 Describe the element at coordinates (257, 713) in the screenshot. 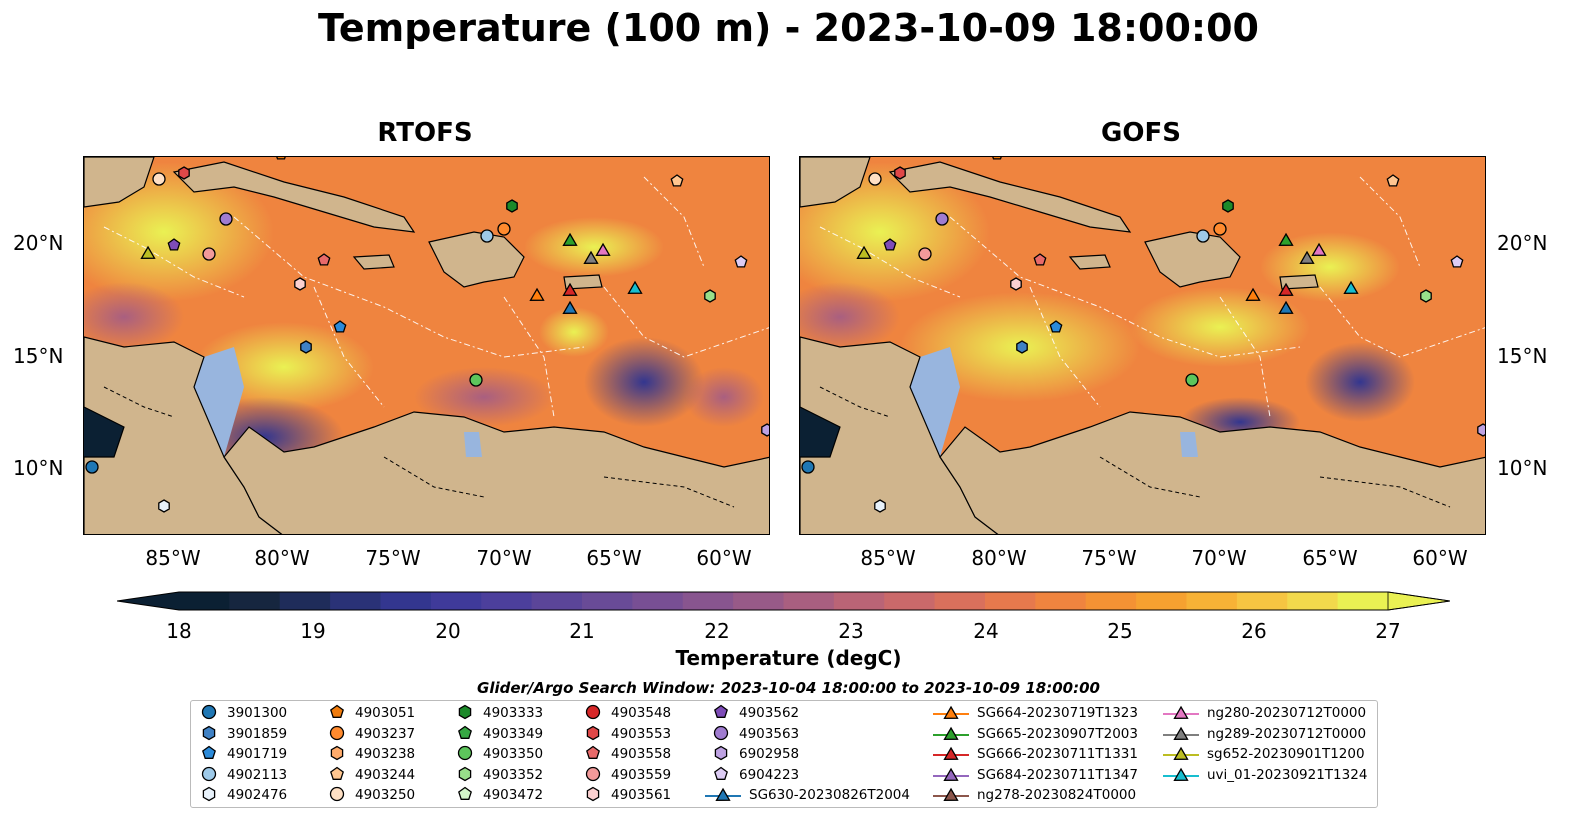

I see `legend-item-label: 3901300` at that location.